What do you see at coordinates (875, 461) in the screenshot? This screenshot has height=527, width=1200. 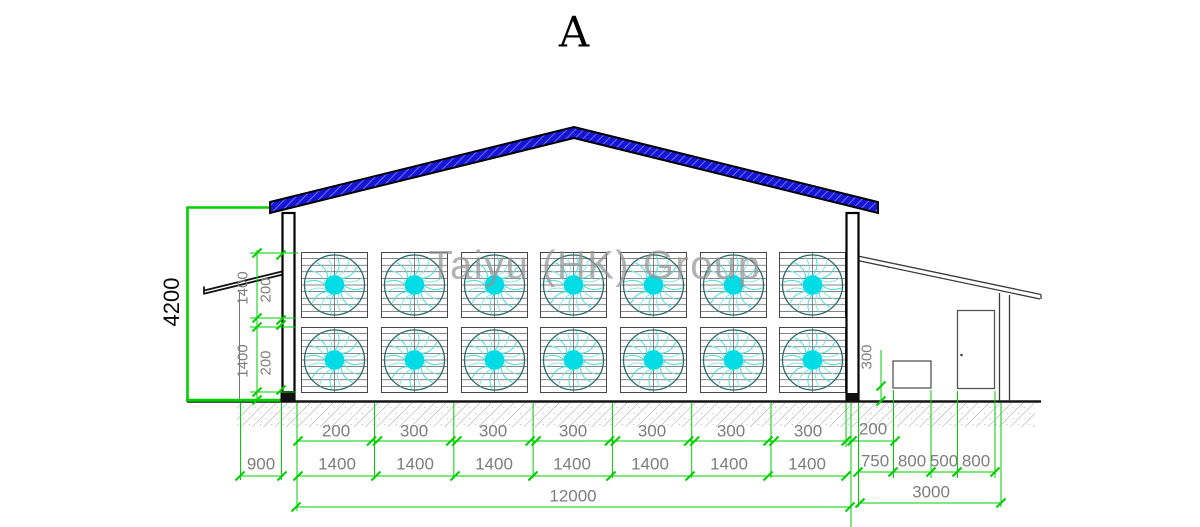 I see `dim-label: 750` at bounding box center [875, 461].